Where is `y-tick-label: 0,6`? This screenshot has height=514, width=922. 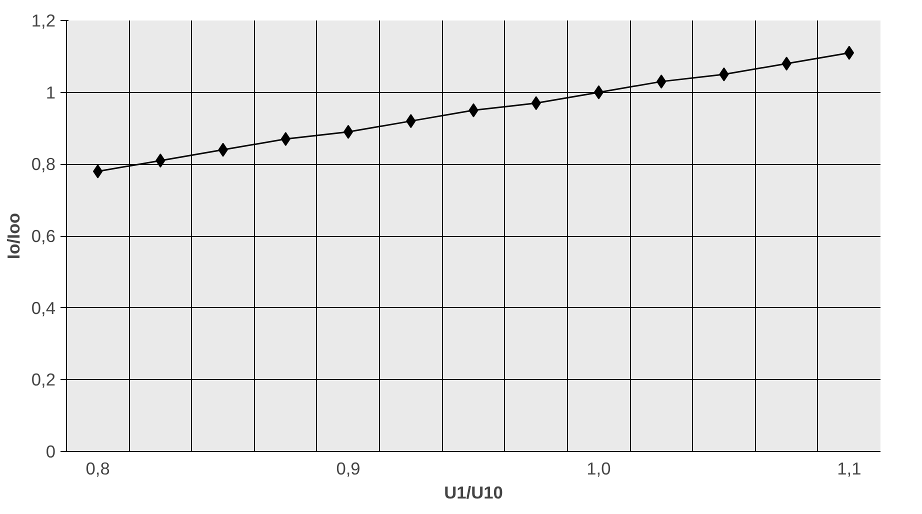 y-tick-label: 0,6 is located at coordinates (43, 236).